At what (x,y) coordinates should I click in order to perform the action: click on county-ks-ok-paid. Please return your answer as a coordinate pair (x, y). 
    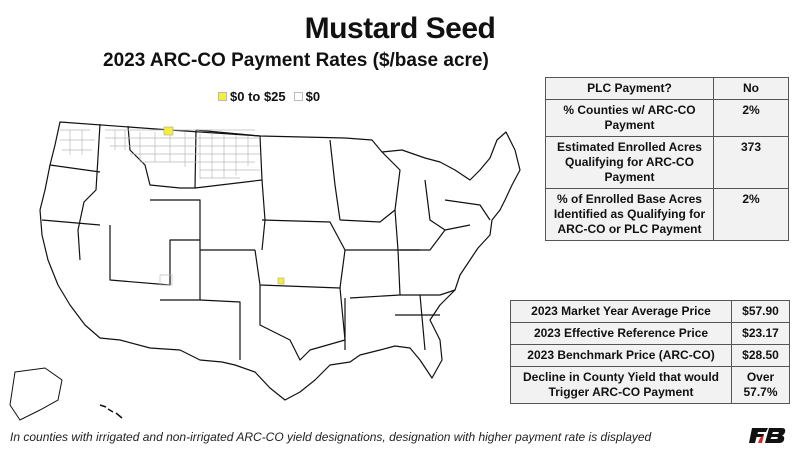
    Looking at the image, I should click on (281, 281).